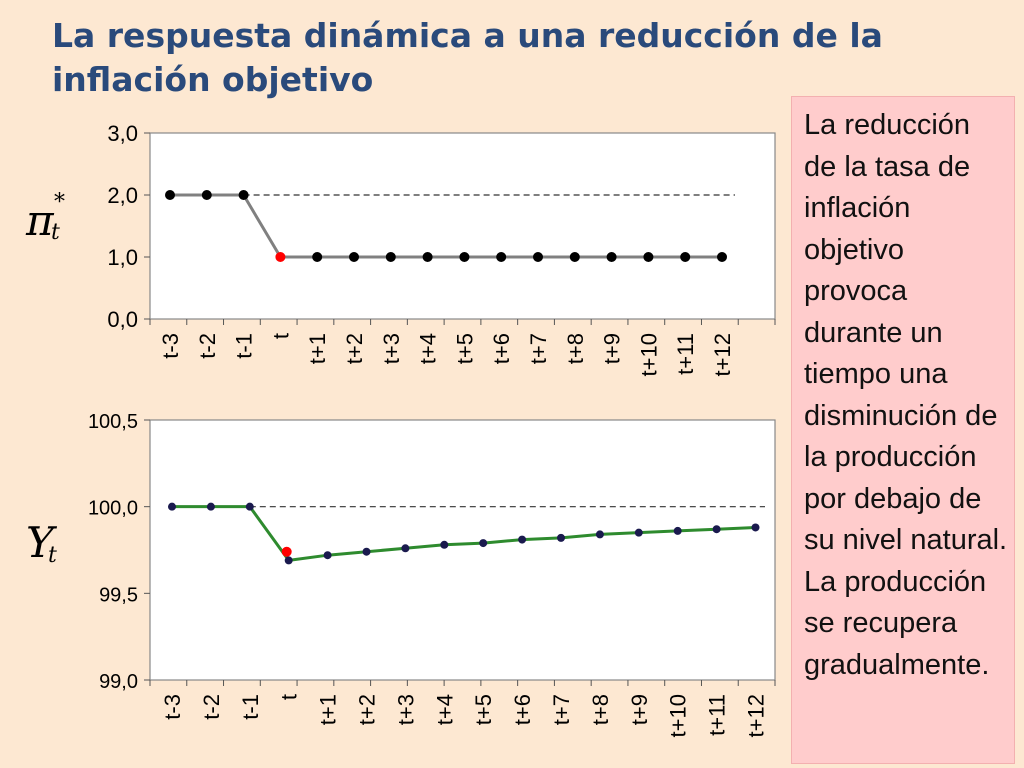 The height and width of the screenshot is (768, 1024). Describe the element at coordinates (40, 542) in the screenshot. I see `y-symbol: Y` at that location.